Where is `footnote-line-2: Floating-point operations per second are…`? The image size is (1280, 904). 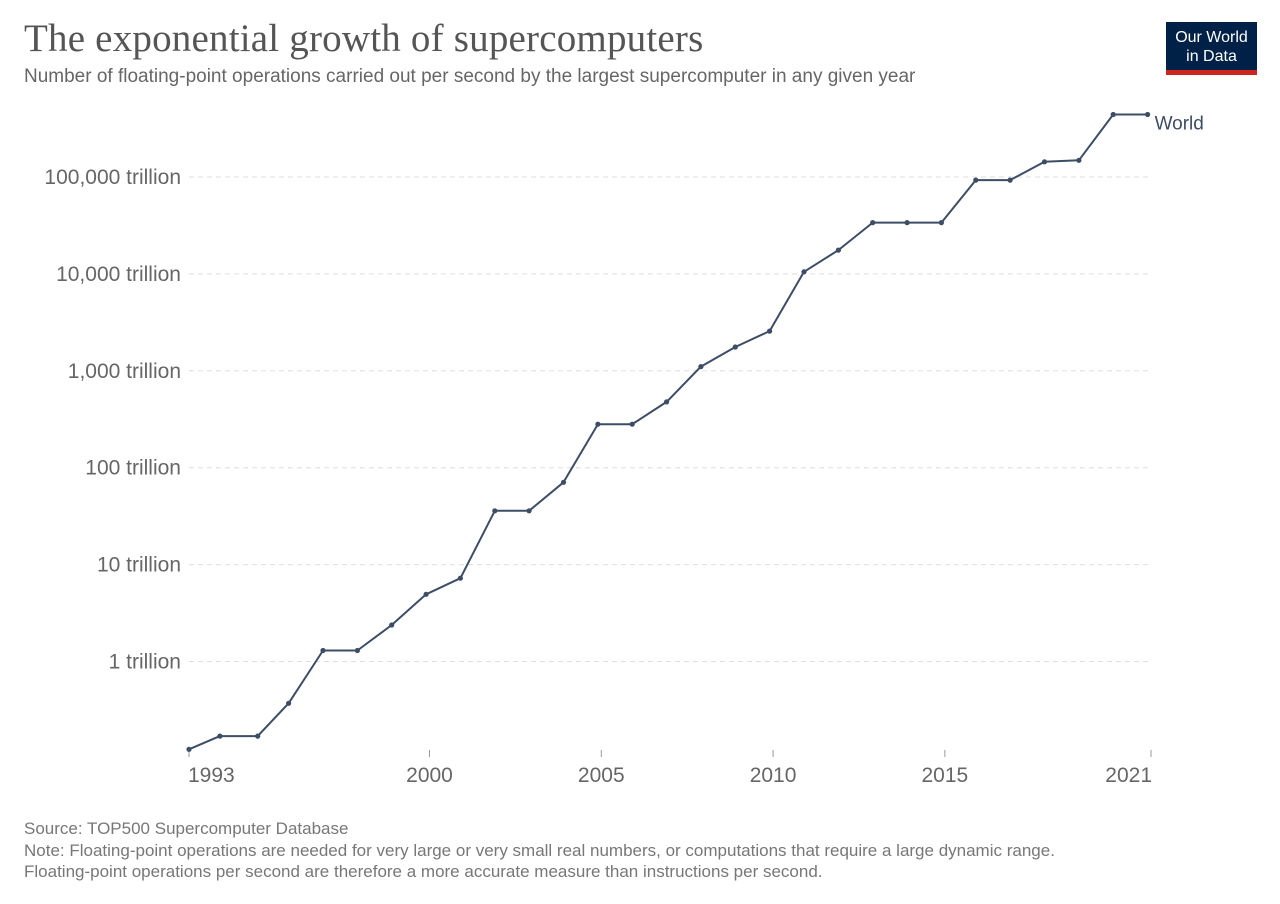
footnote-line-2: Floating-point operations per second are… is located at coordinates (423, 871).